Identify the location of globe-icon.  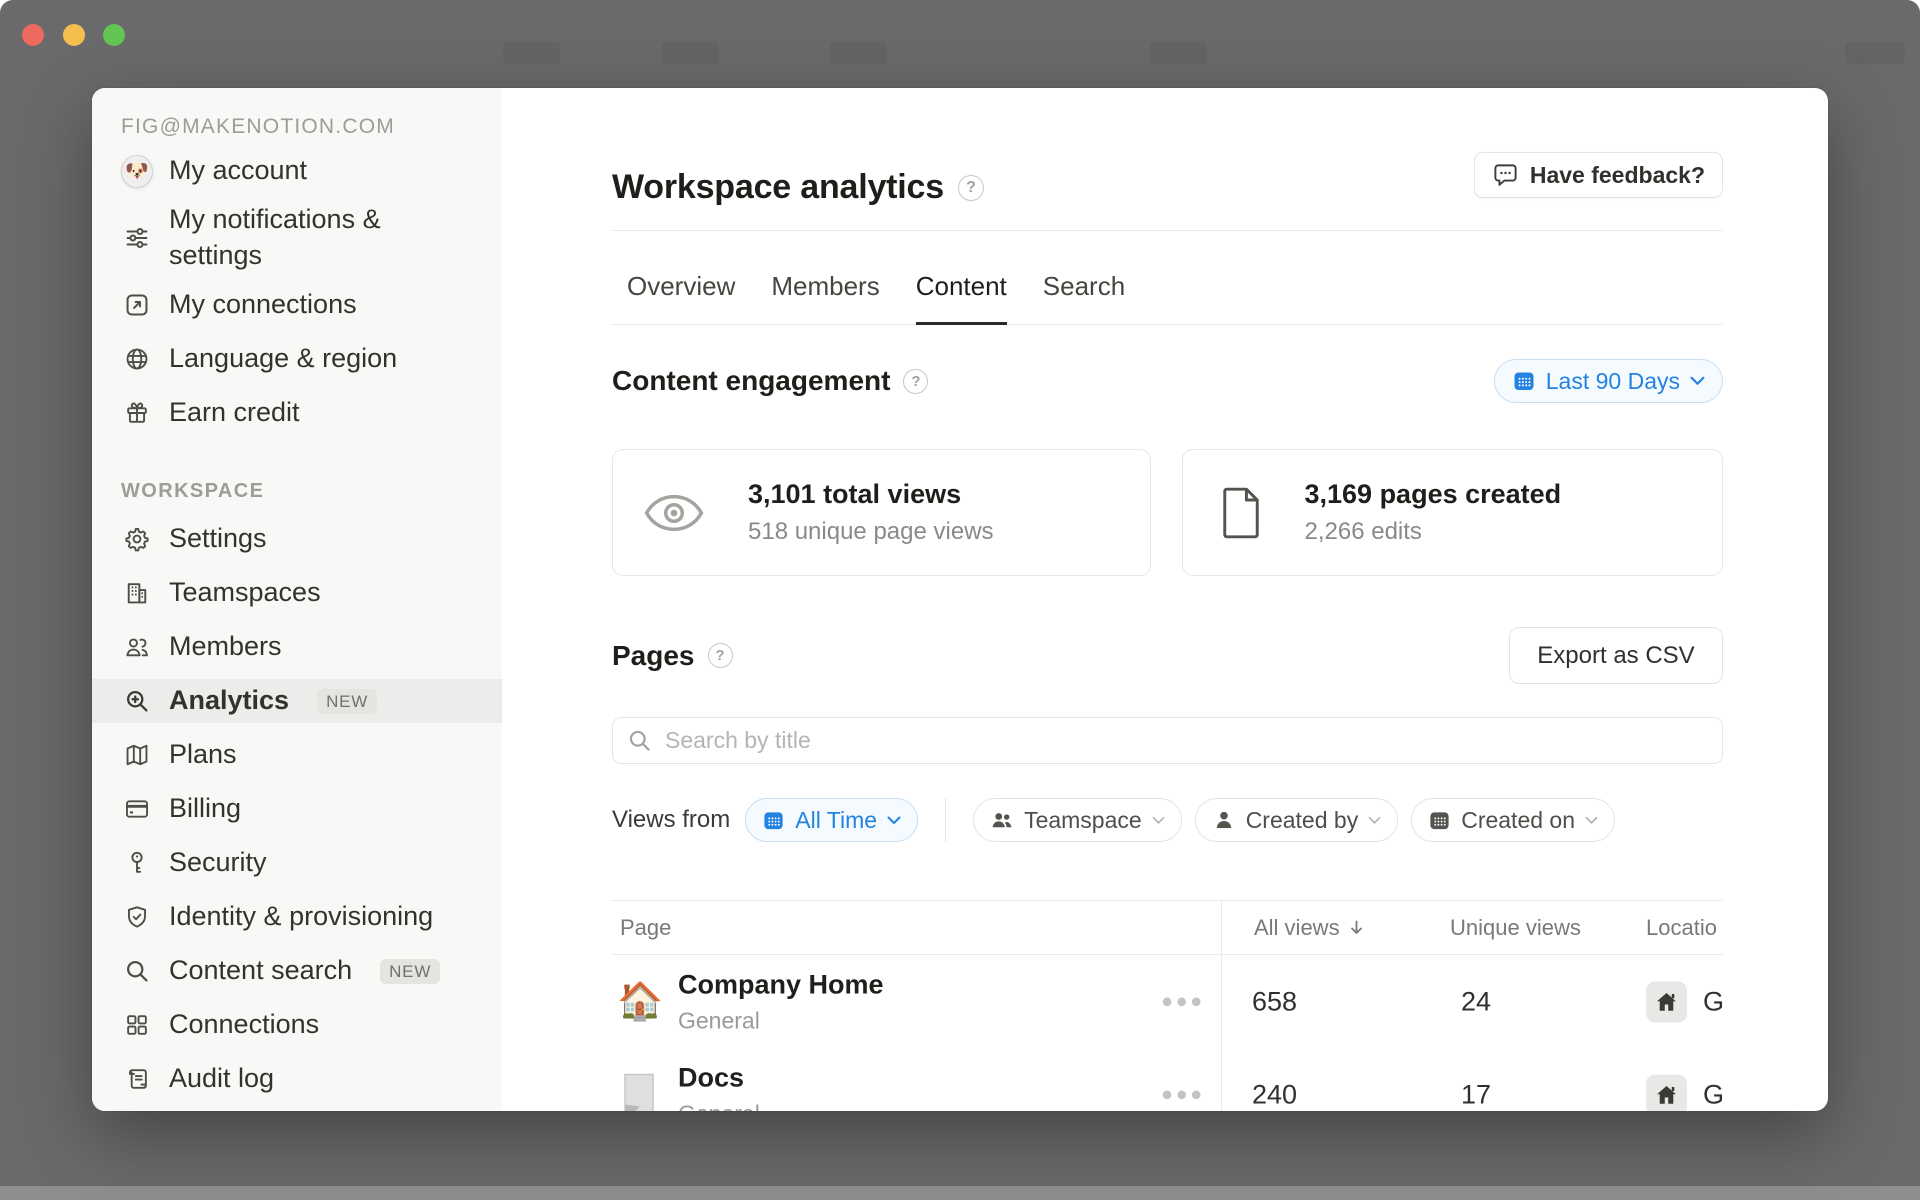
(137, 359).